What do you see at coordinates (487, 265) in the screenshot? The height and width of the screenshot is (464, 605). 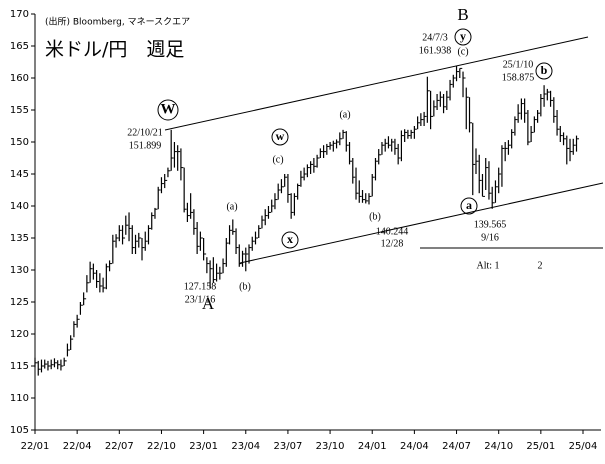 I see `annotation: Alt: 1` at bounding box center [487, 265].